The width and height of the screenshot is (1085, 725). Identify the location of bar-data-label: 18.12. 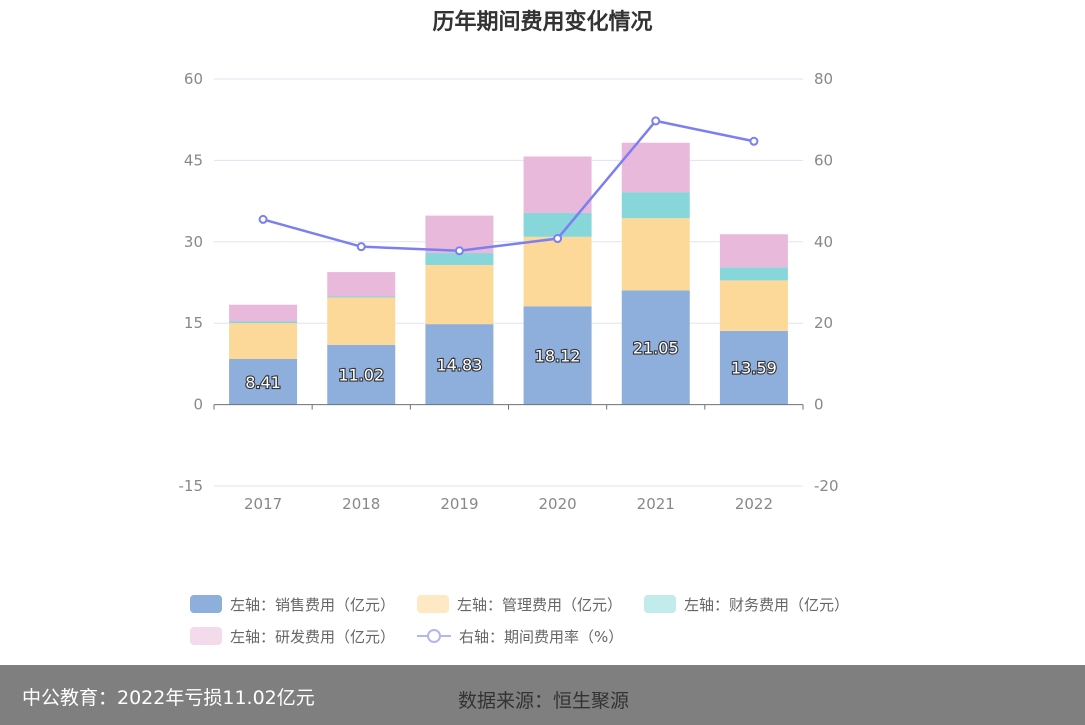
(558, 355).